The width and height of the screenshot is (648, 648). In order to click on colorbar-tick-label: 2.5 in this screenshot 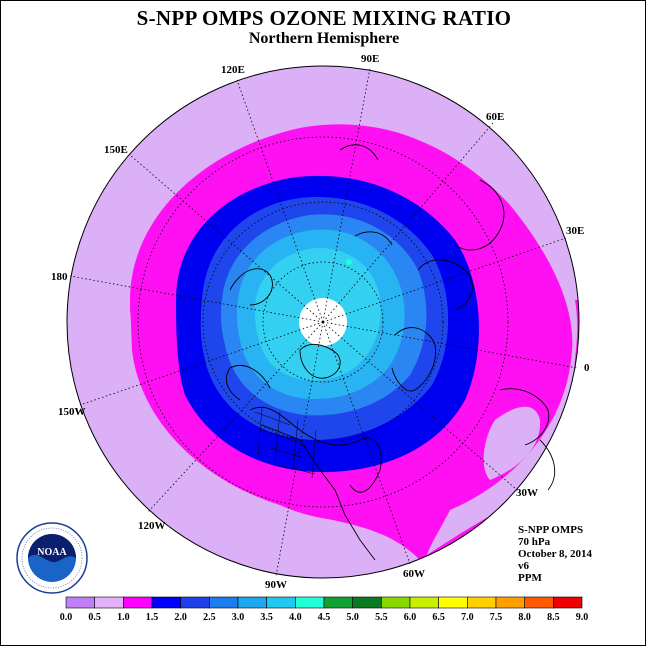, I will do `click(209, 617)`.